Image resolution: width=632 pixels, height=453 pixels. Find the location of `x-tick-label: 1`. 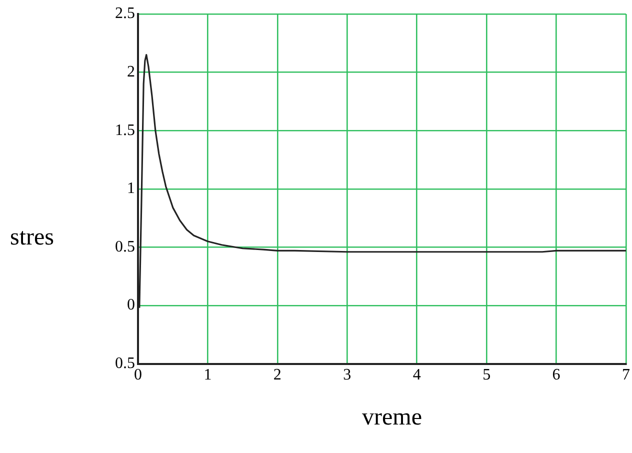

x-tick-label: 1 is located at coordinates (208, 375).